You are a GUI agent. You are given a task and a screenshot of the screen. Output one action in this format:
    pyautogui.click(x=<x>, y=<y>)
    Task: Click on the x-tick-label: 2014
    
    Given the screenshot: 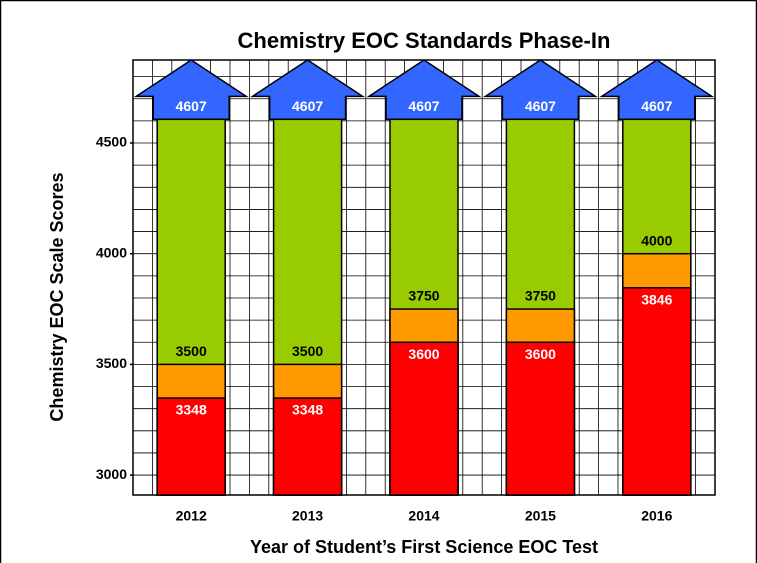 What is the action you would take?
    pyautogui.click(x=423, y=516)
    